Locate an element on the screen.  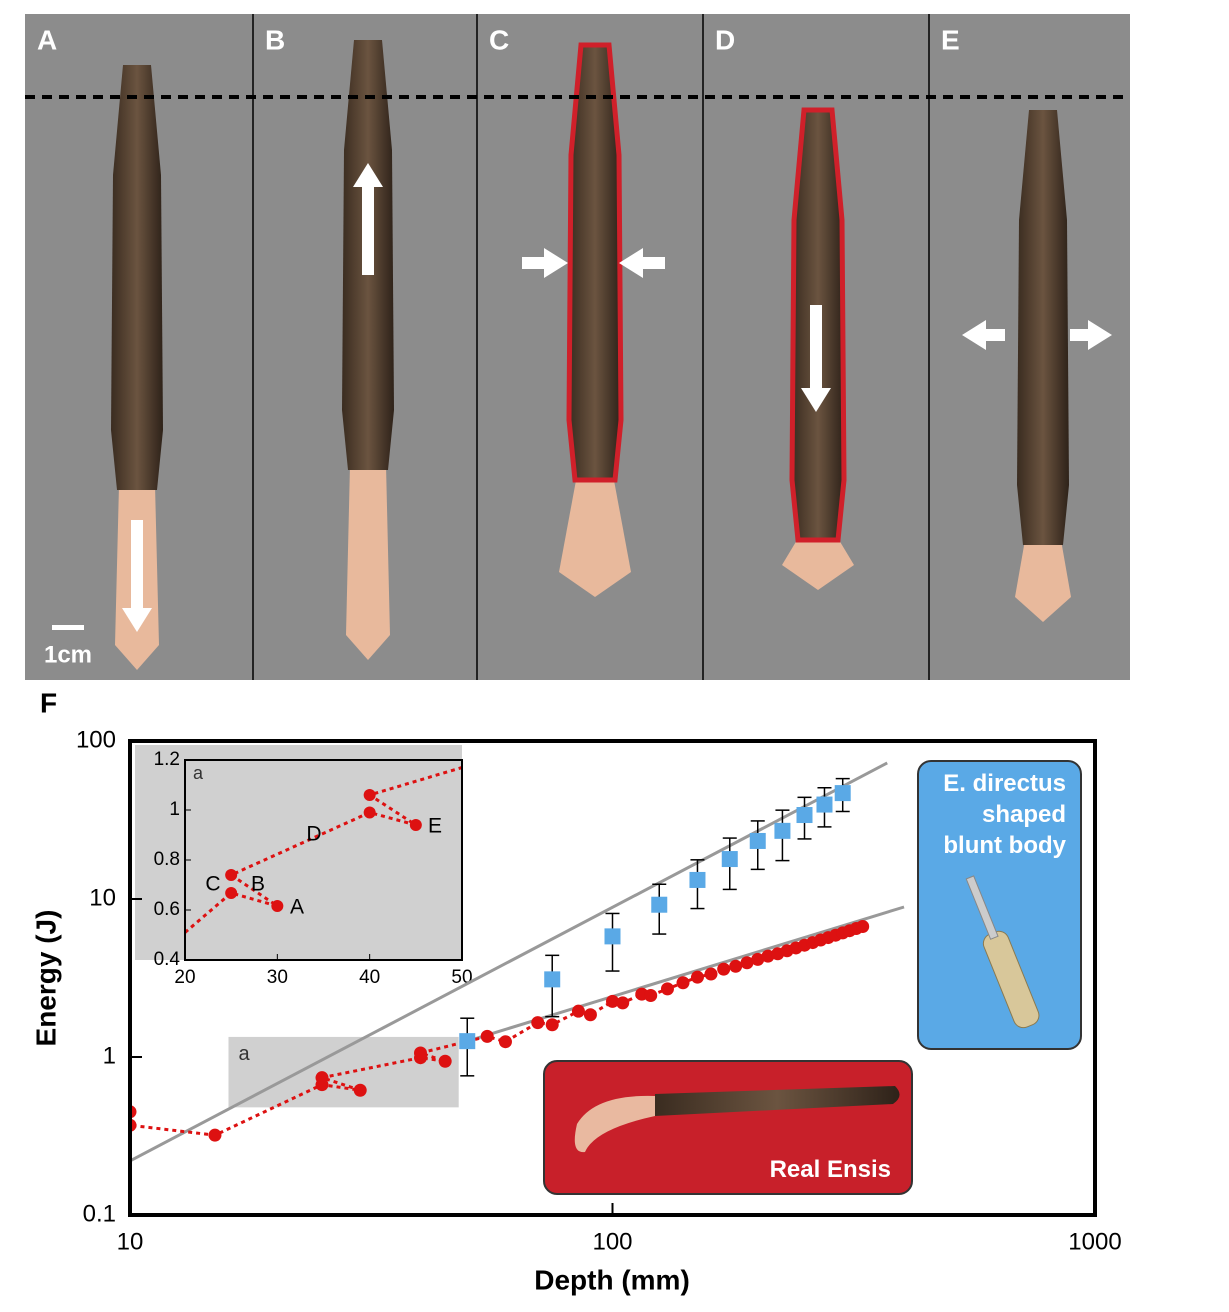
x-tick-label: 100 is located at coordinates (612, 1241).